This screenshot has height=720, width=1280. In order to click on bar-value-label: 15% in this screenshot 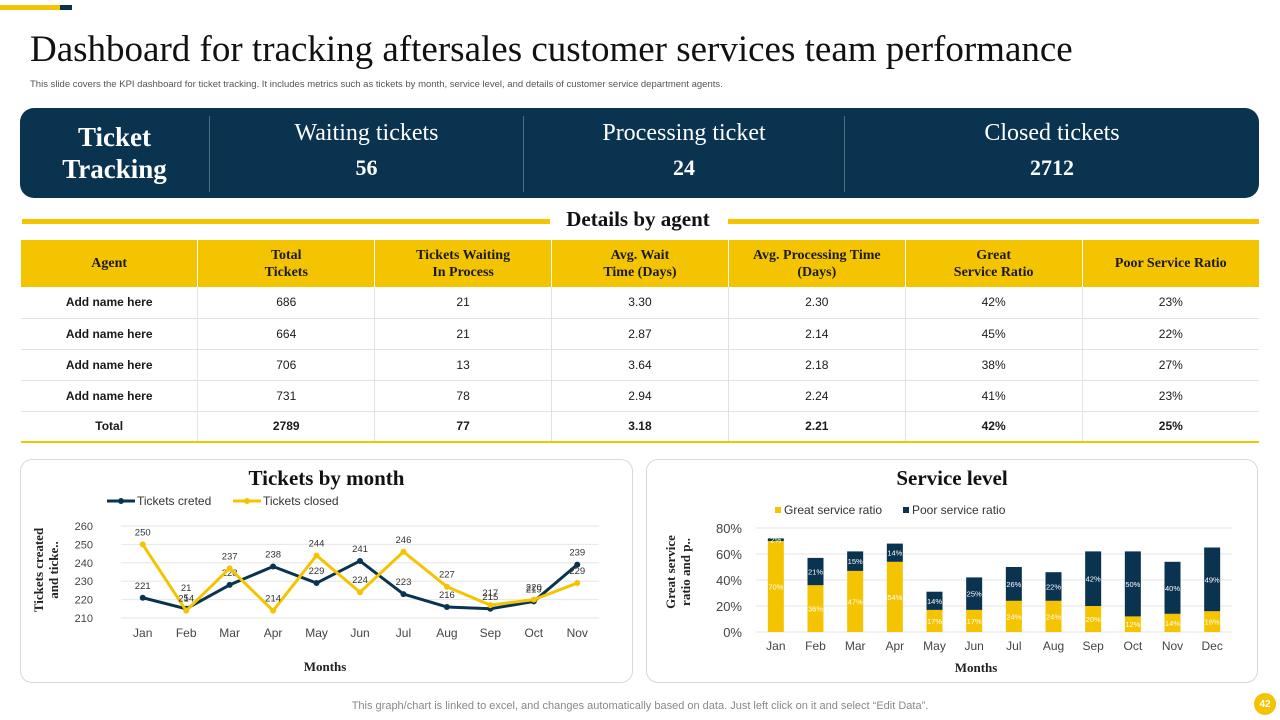, I will do `click(855, 561)`.